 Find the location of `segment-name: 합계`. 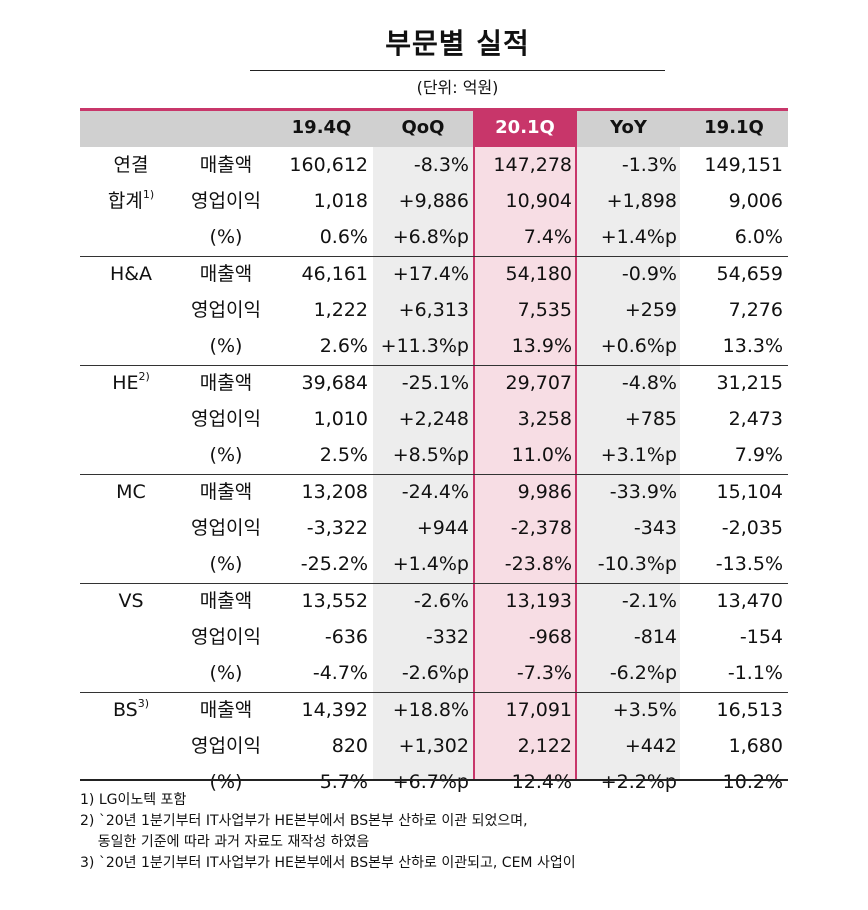

segment-name: 합계 is located at coordinates (125, 201).